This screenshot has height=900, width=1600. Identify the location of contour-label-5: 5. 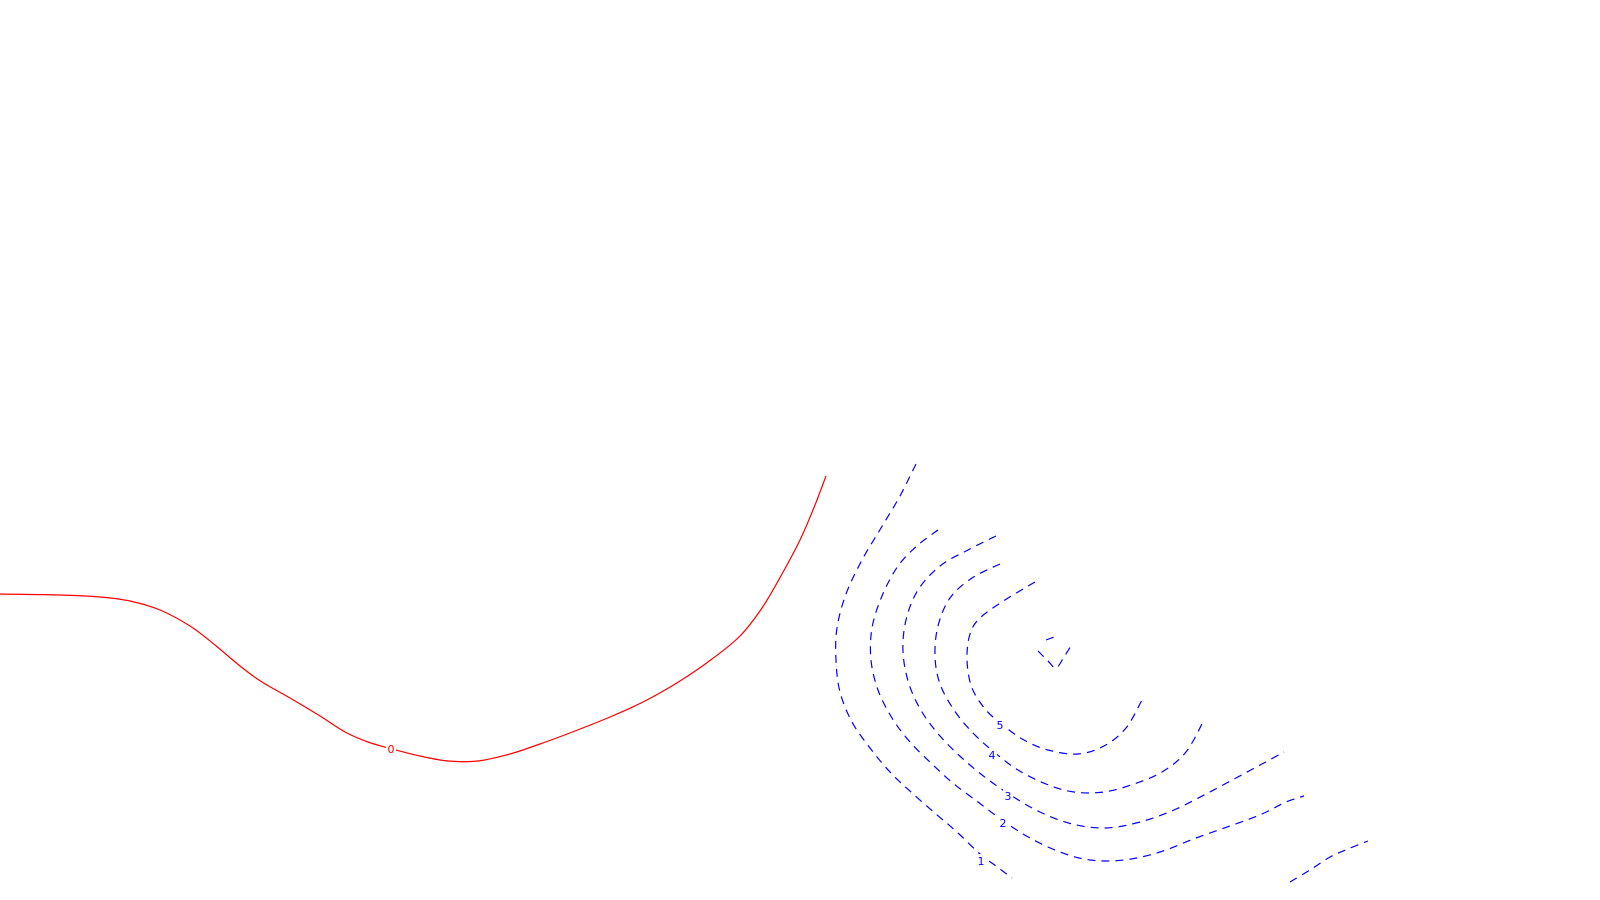
(1000, 725).